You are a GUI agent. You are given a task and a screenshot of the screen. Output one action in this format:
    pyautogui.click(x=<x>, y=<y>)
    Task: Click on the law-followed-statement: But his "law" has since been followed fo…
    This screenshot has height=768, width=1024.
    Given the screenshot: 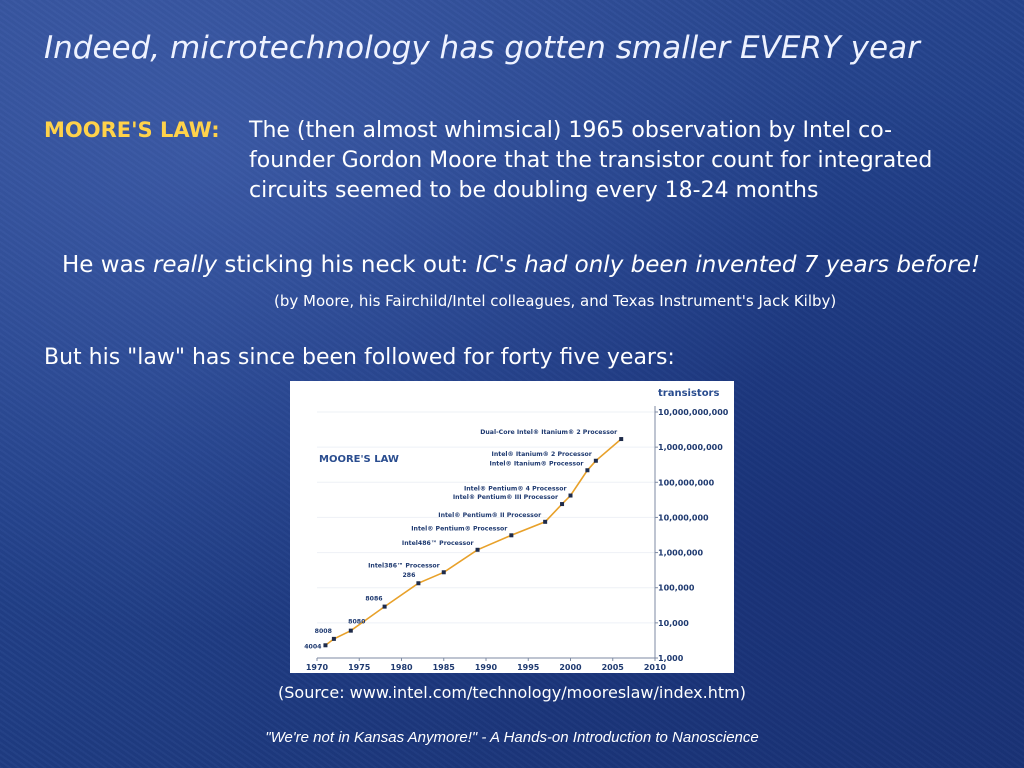 What is the action you would take?
    pyautogui.click(x=359, y=357)
    